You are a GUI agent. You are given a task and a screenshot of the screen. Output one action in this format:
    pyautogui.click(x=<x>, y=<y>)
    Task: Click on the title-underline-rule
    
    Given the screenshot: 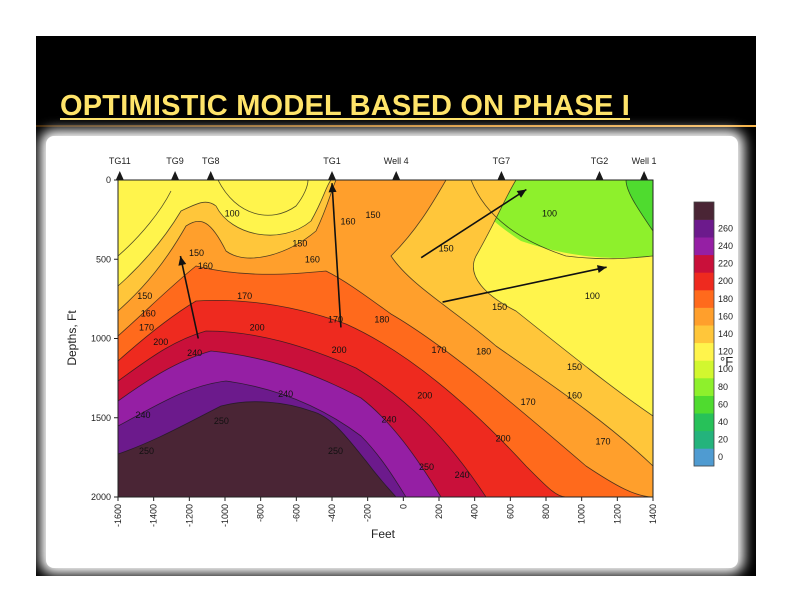 What is the action you would take?
    pyautogui.click(x=396, y=126)
    